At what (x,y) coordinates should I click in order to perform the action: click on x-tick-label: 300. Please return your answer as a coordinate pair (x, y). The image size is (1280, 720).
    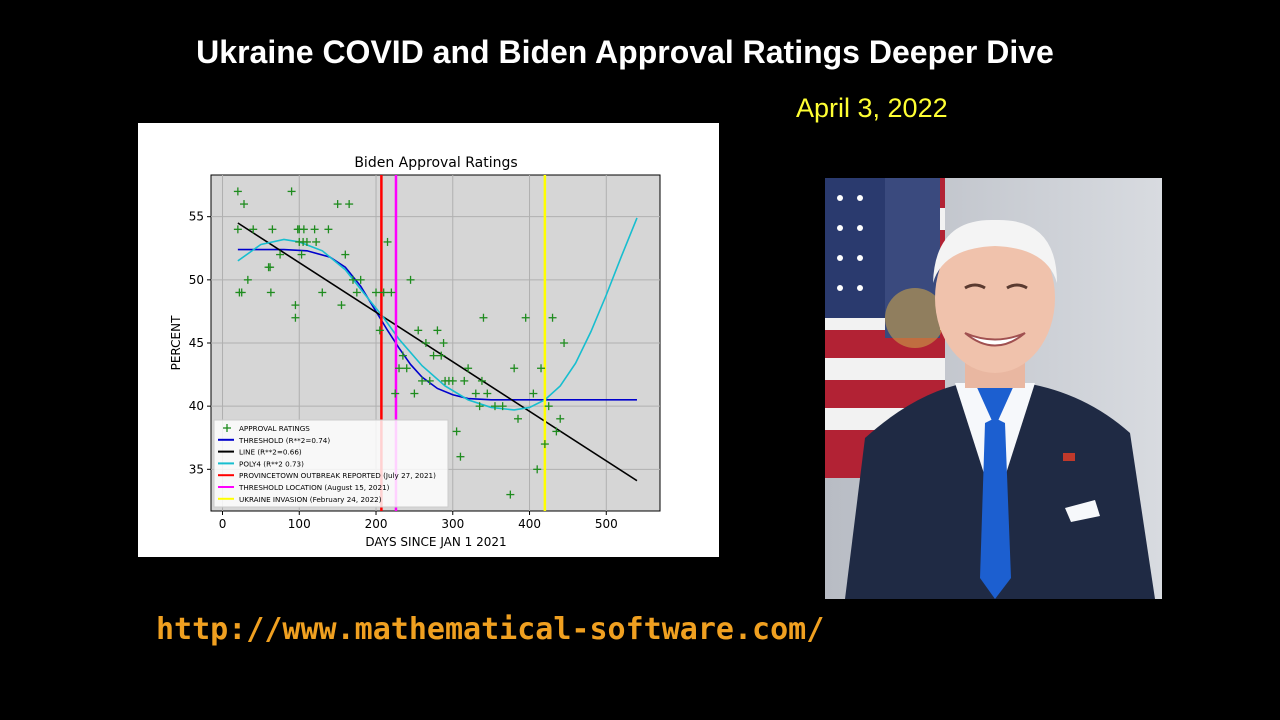
    Looking at the image, I should click on (452, 524).